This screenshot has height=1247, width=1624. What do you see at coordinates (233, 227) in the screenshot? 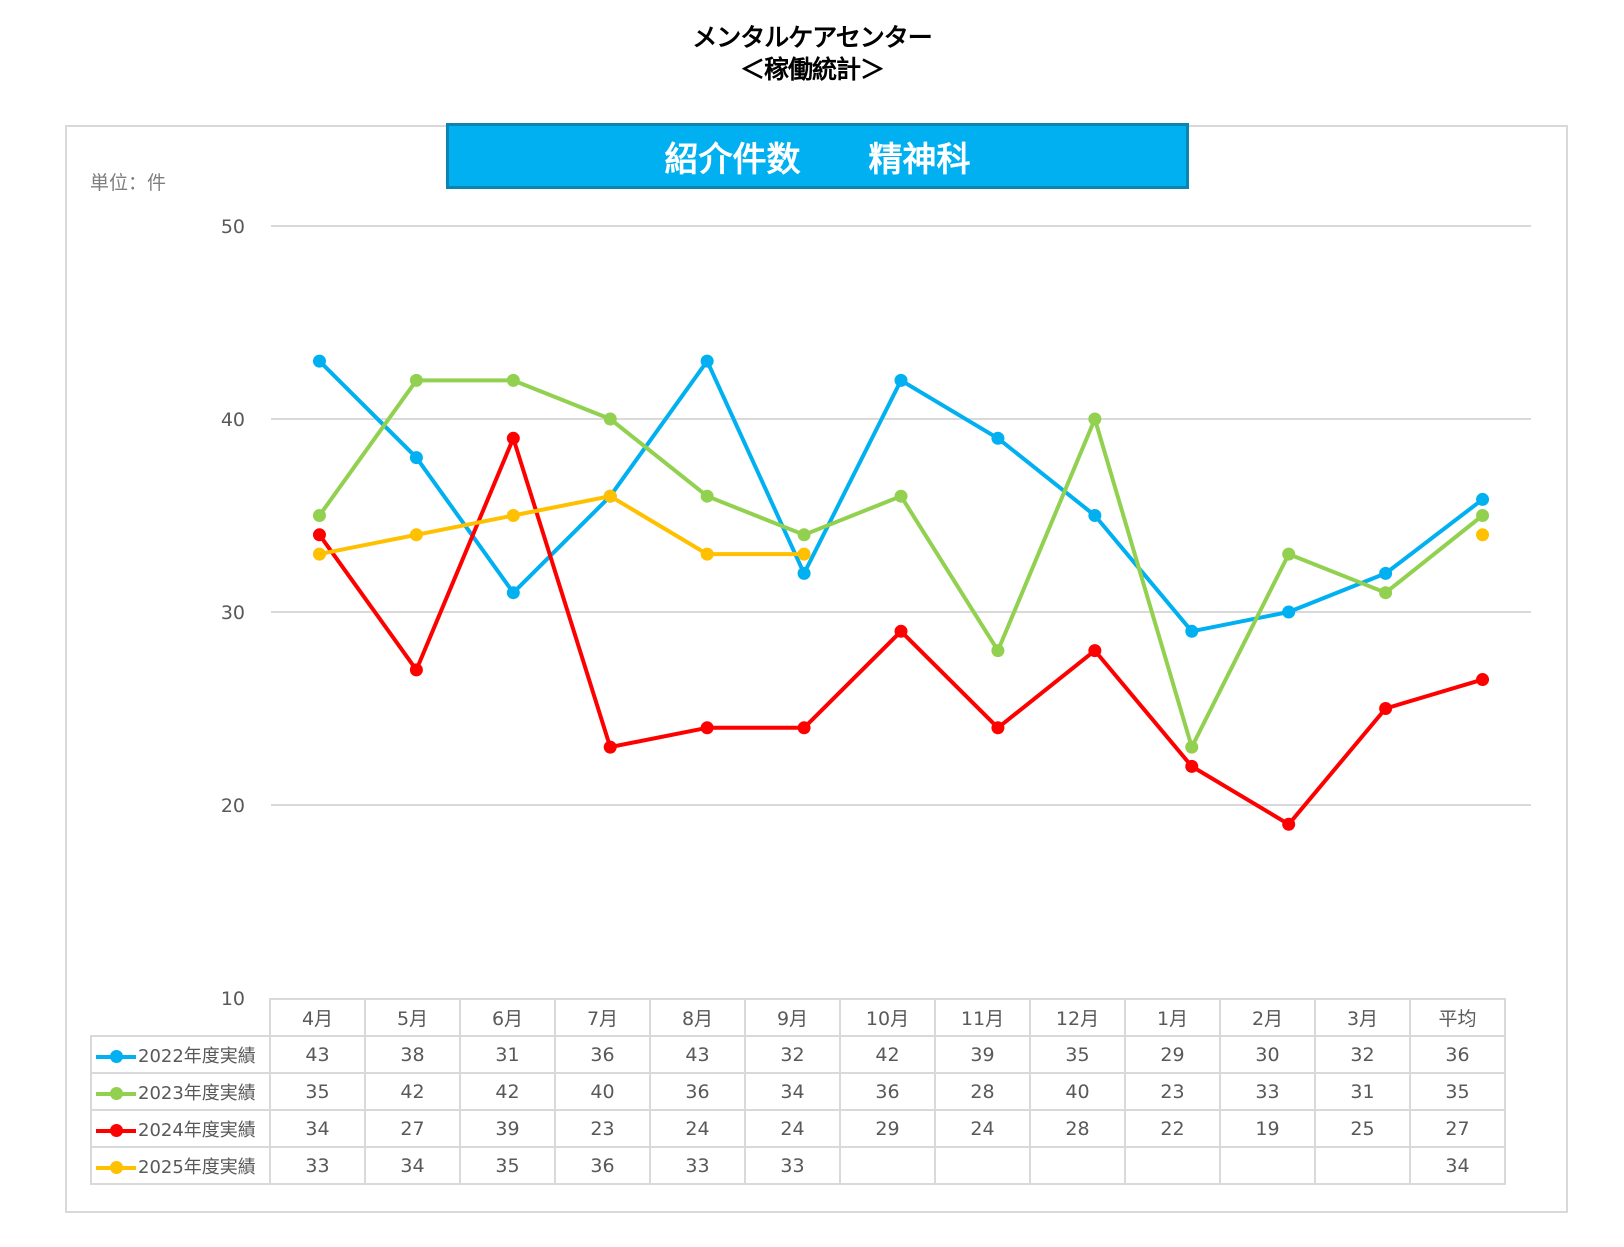
I see `y-tick-label: 50` at bounding box center [233, 227].